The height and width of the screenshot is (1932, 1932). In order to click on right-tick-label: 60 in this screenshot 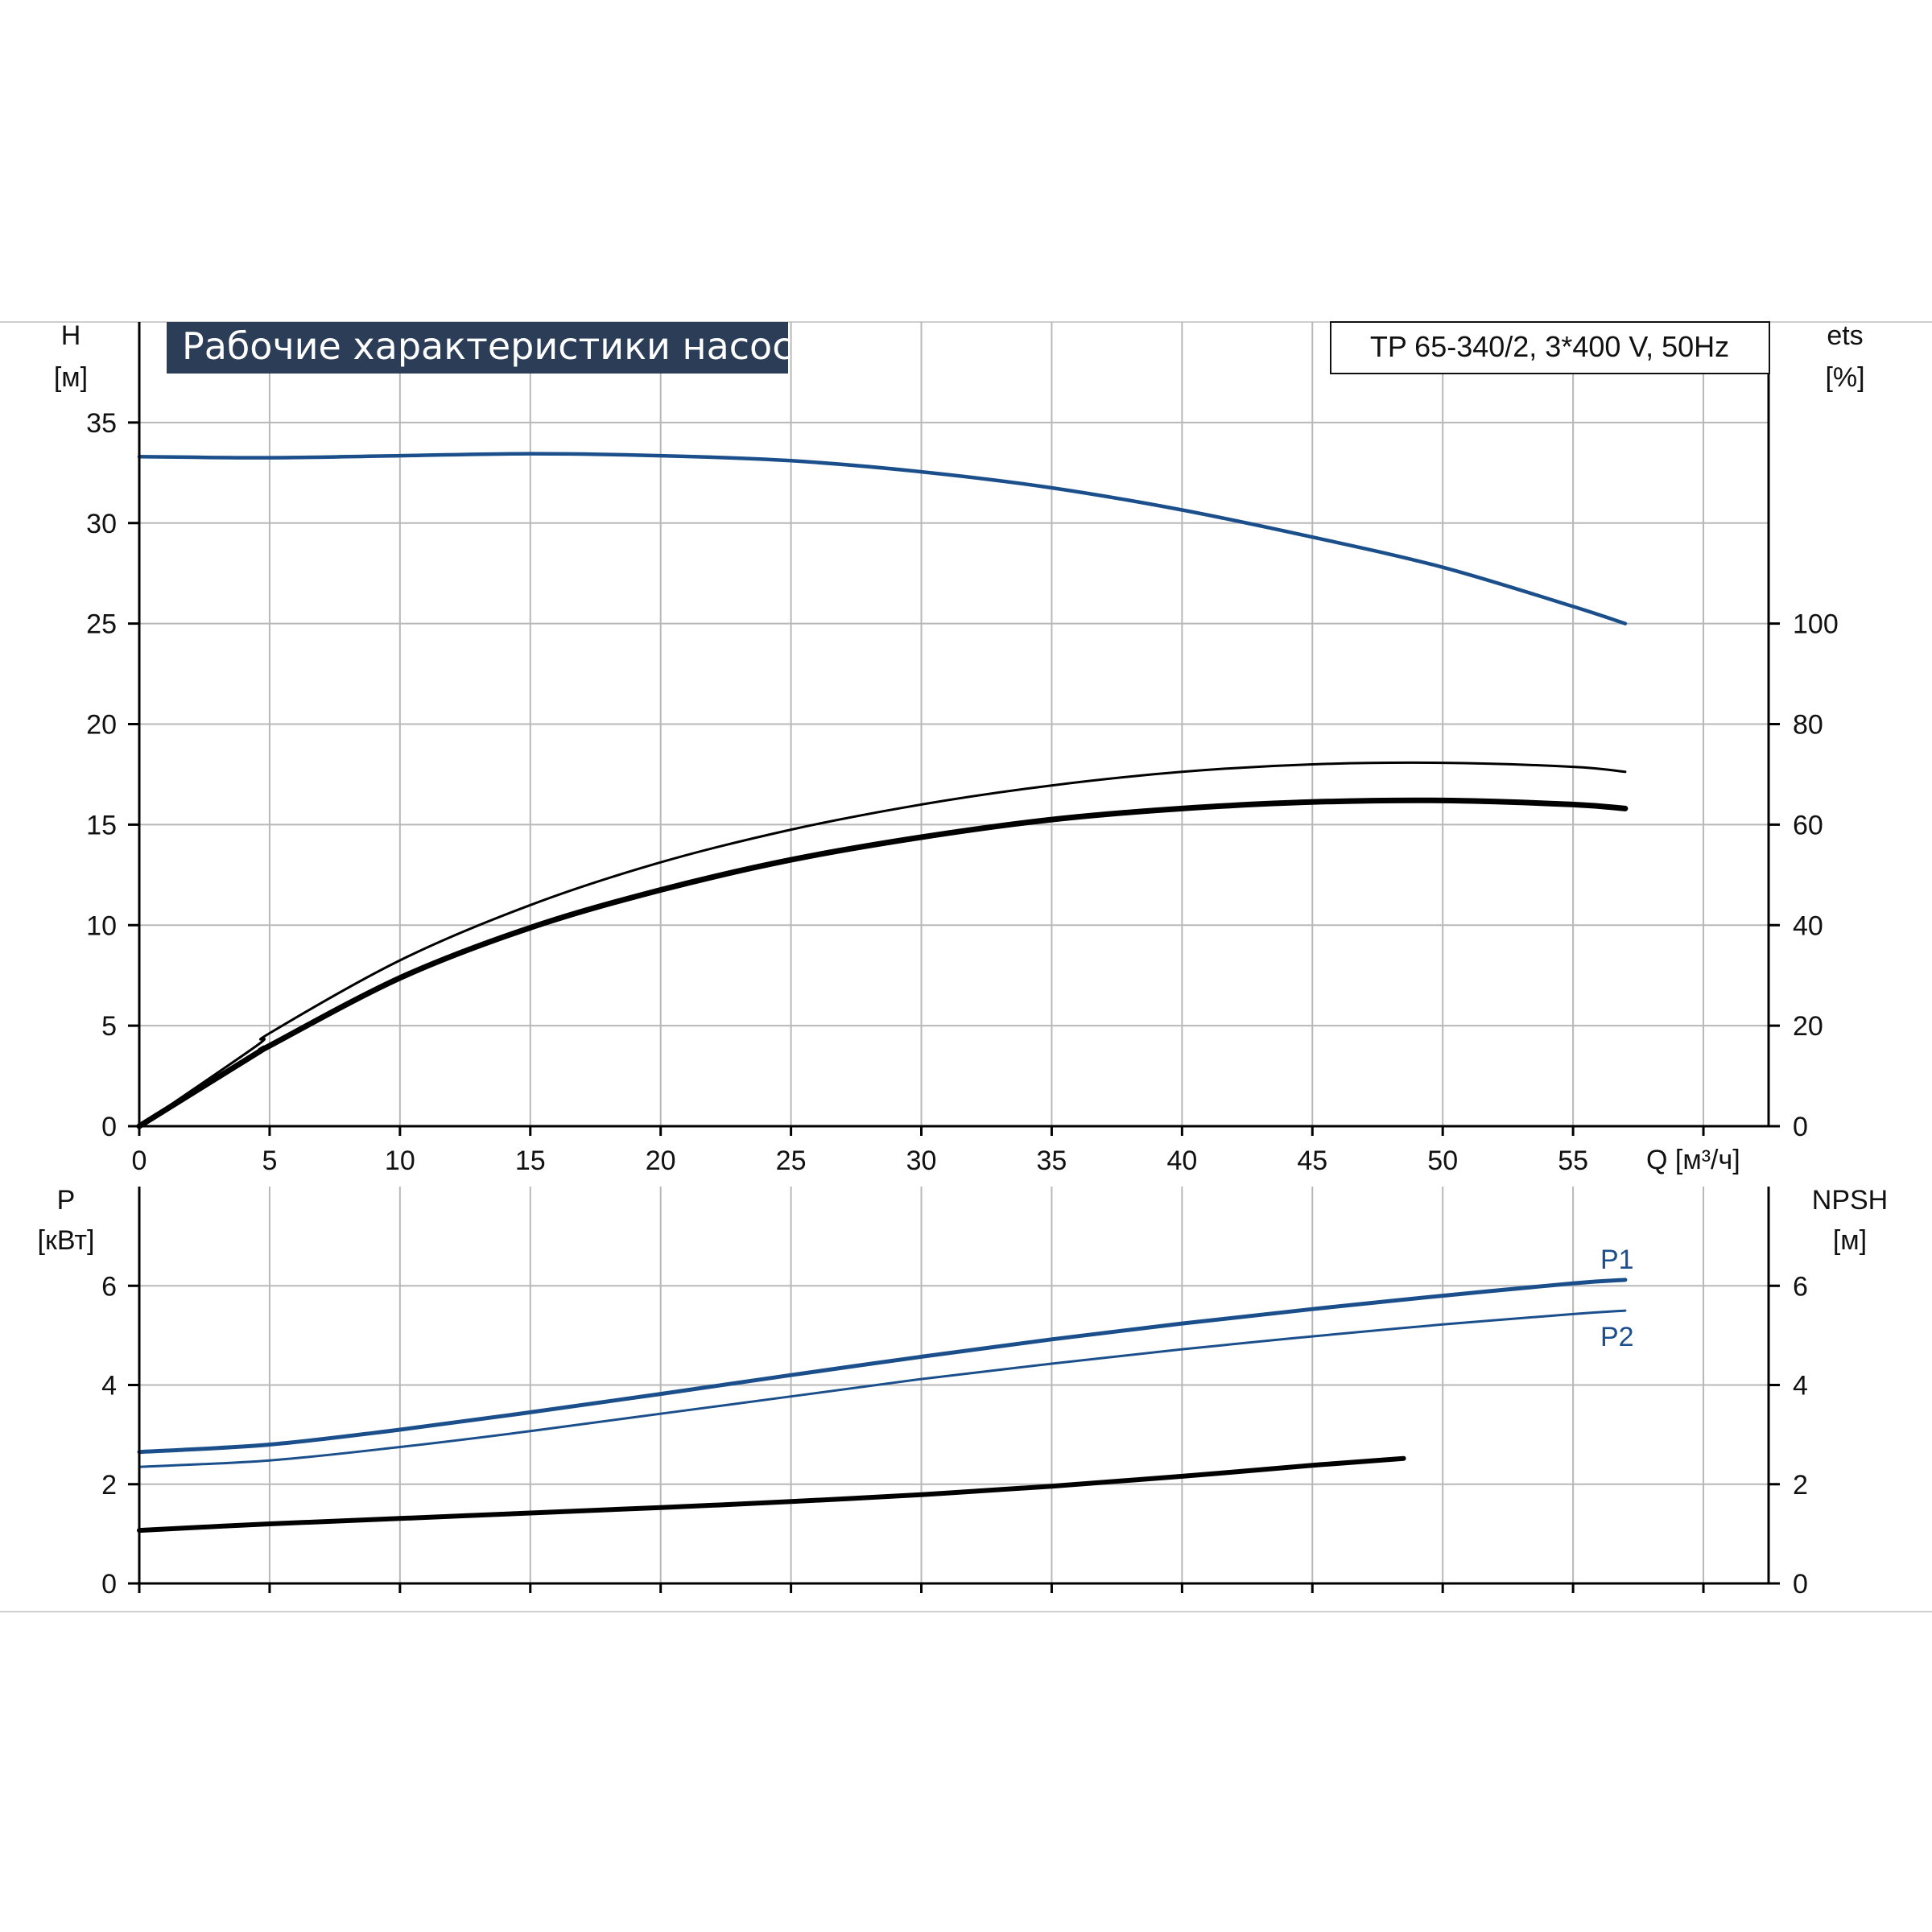, I will do `click(1808, 825)`.